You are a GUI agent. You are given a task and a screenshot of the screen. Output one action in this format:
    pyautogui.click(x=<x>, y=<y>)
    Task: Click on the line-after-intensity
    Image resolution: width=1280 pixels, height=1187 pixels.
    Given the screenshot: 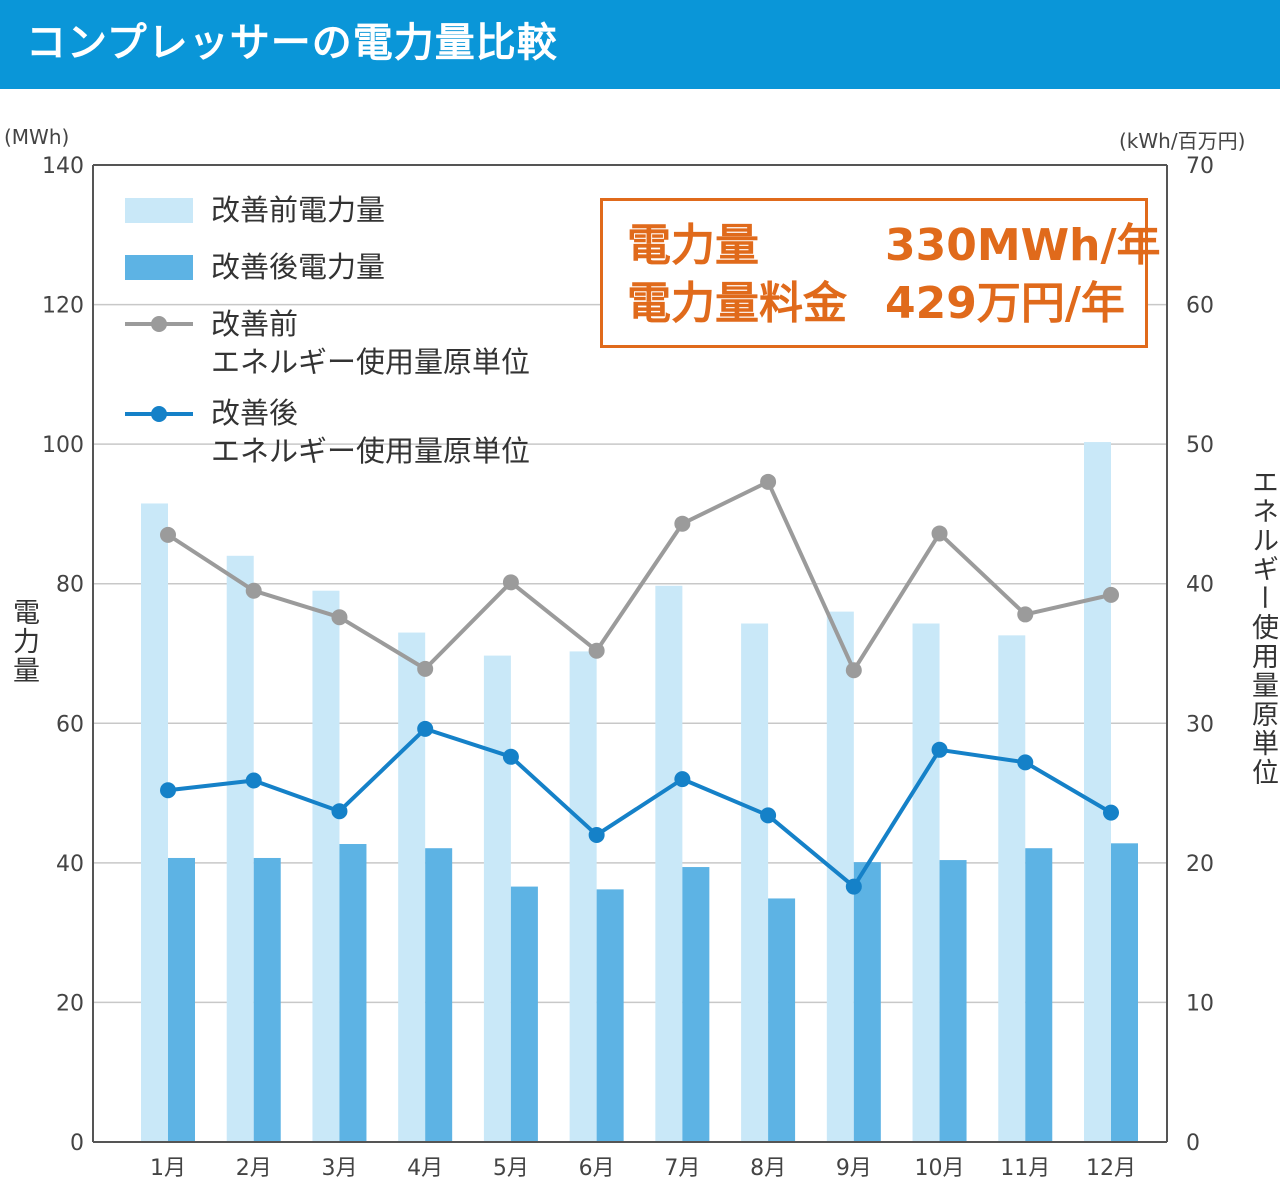 What is the action you would take?
    pyautogui.click(x=640, y=807)
    